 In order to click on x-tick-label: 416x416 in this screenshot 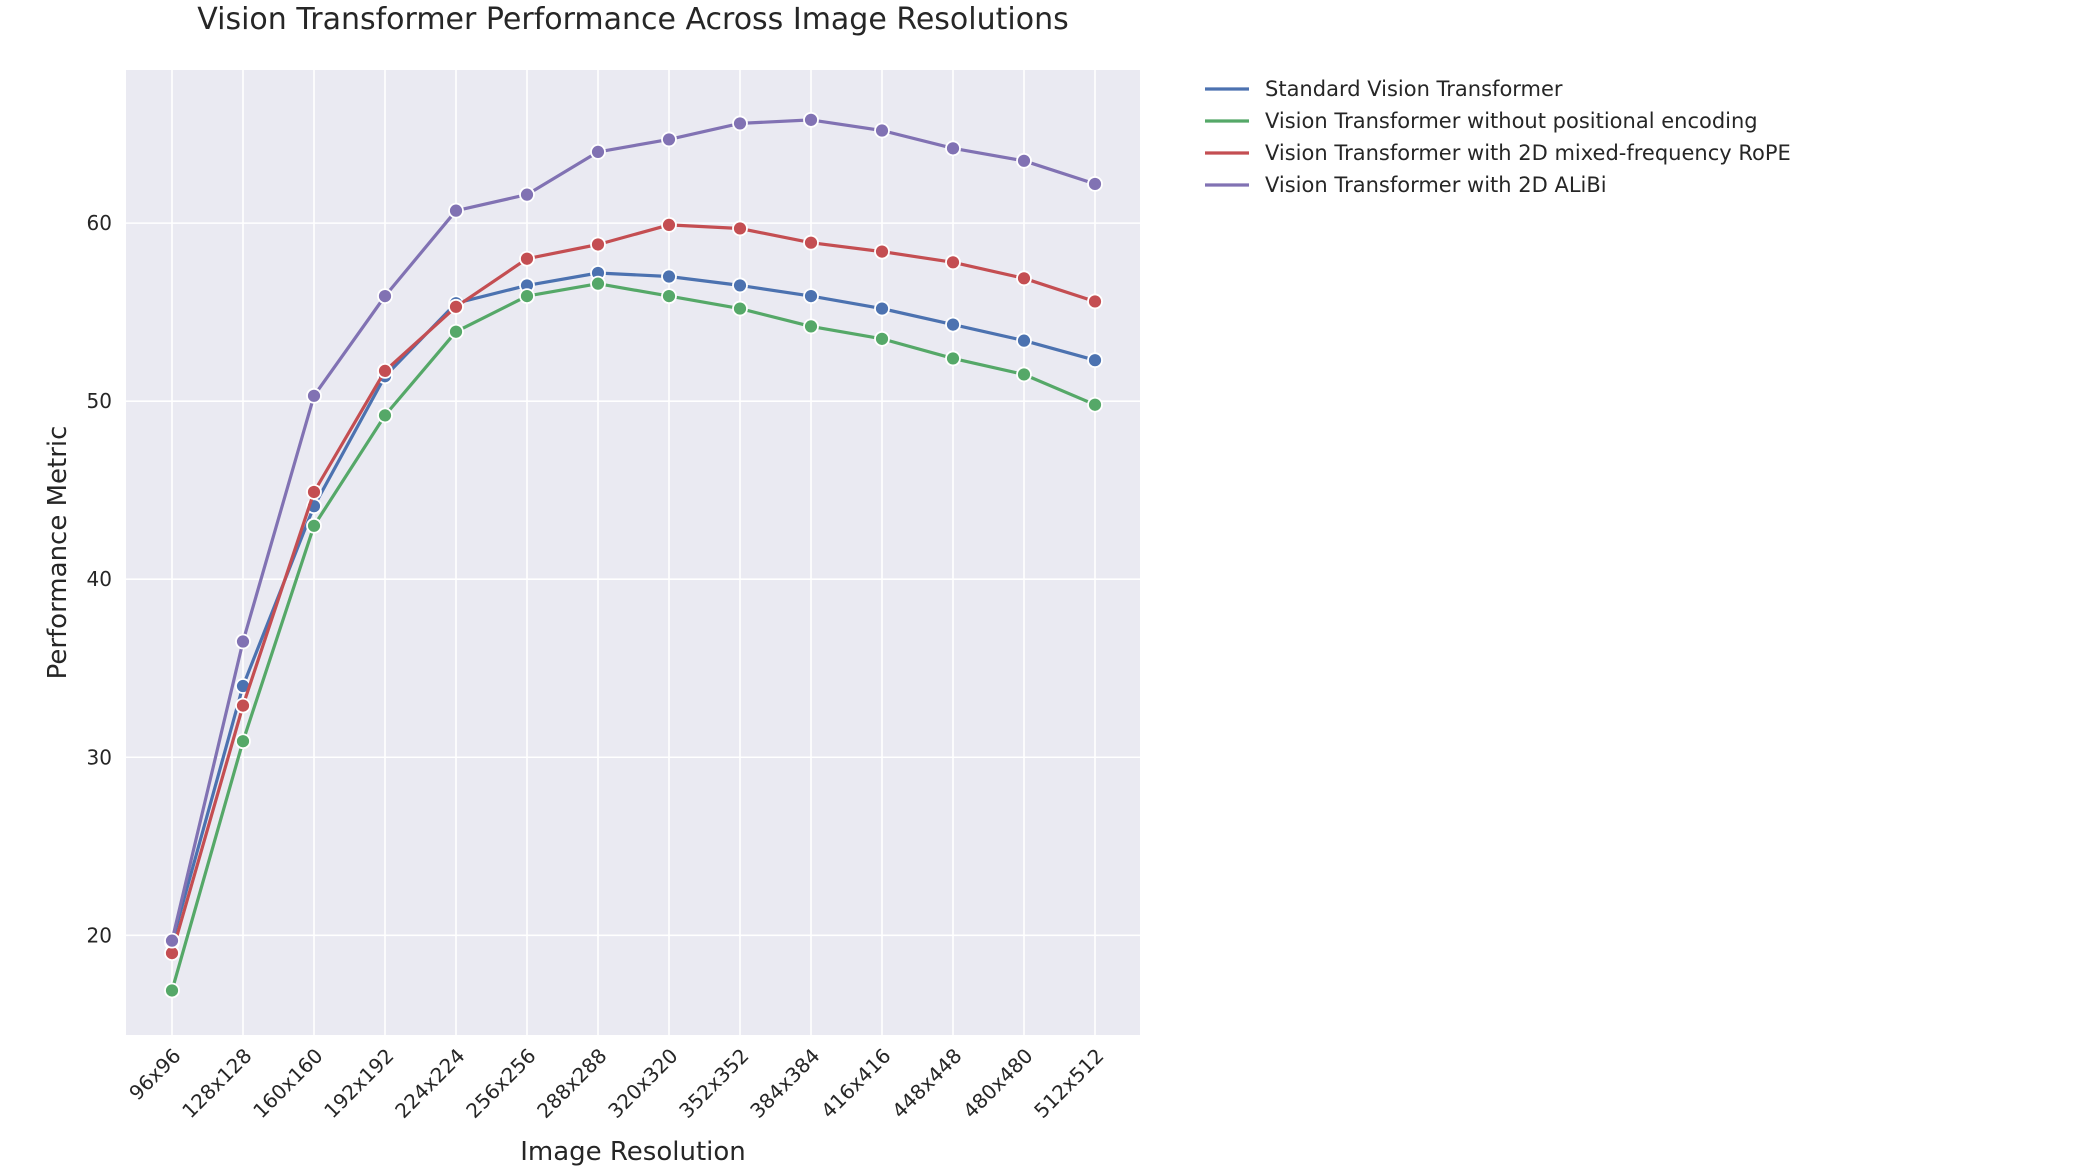, I will do `click(855, 1083)`.